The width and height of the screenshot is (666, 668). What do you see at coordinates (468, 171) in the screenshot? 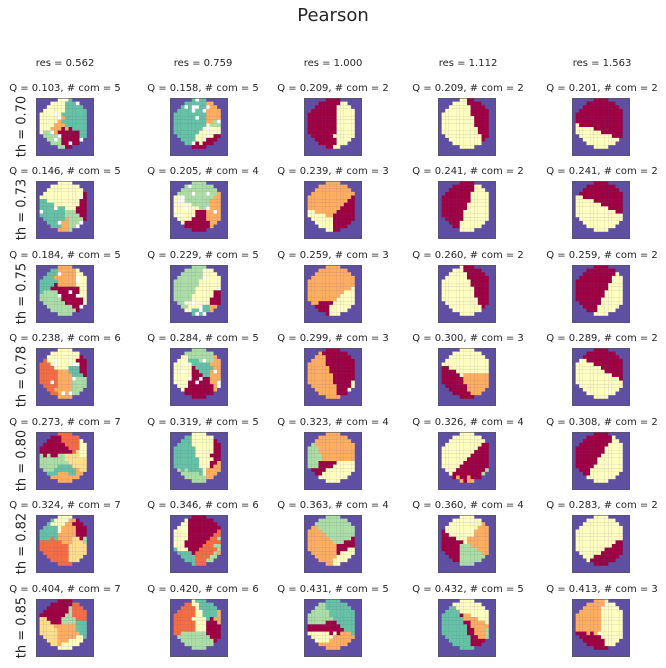
I see `panel-subtitle: Q = 0.241, # com = 2` at bounding box center [468, 171].